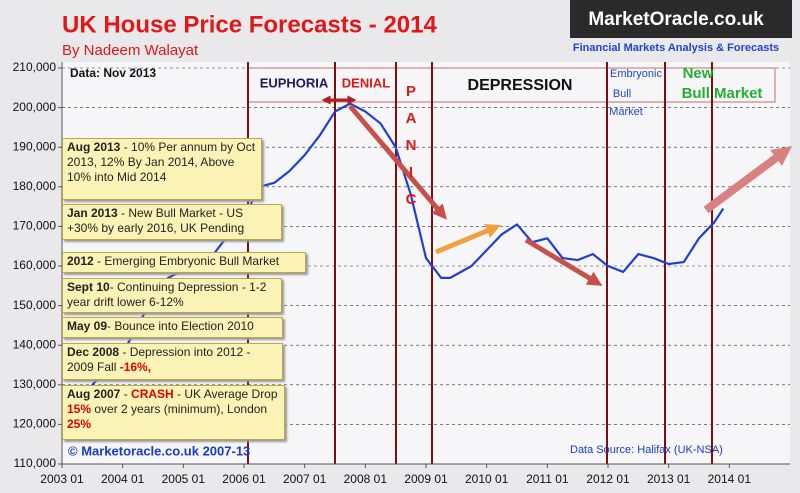 Image resolution: width=800 pixels, height=493 pixels. Describe the element at coordinates (130, 50) in the screenshot. I see `chart-subtitle: By Nadeem Walayat` at that location.